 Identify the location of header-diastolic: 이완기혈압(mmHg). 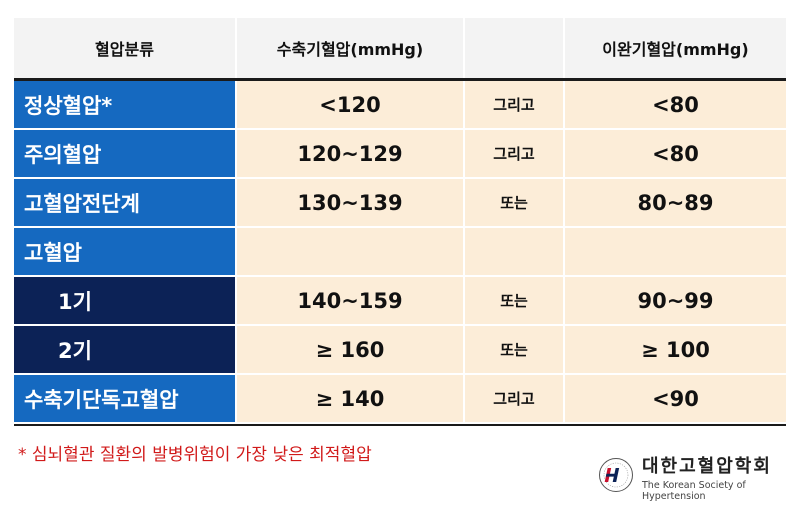
(674, 48).